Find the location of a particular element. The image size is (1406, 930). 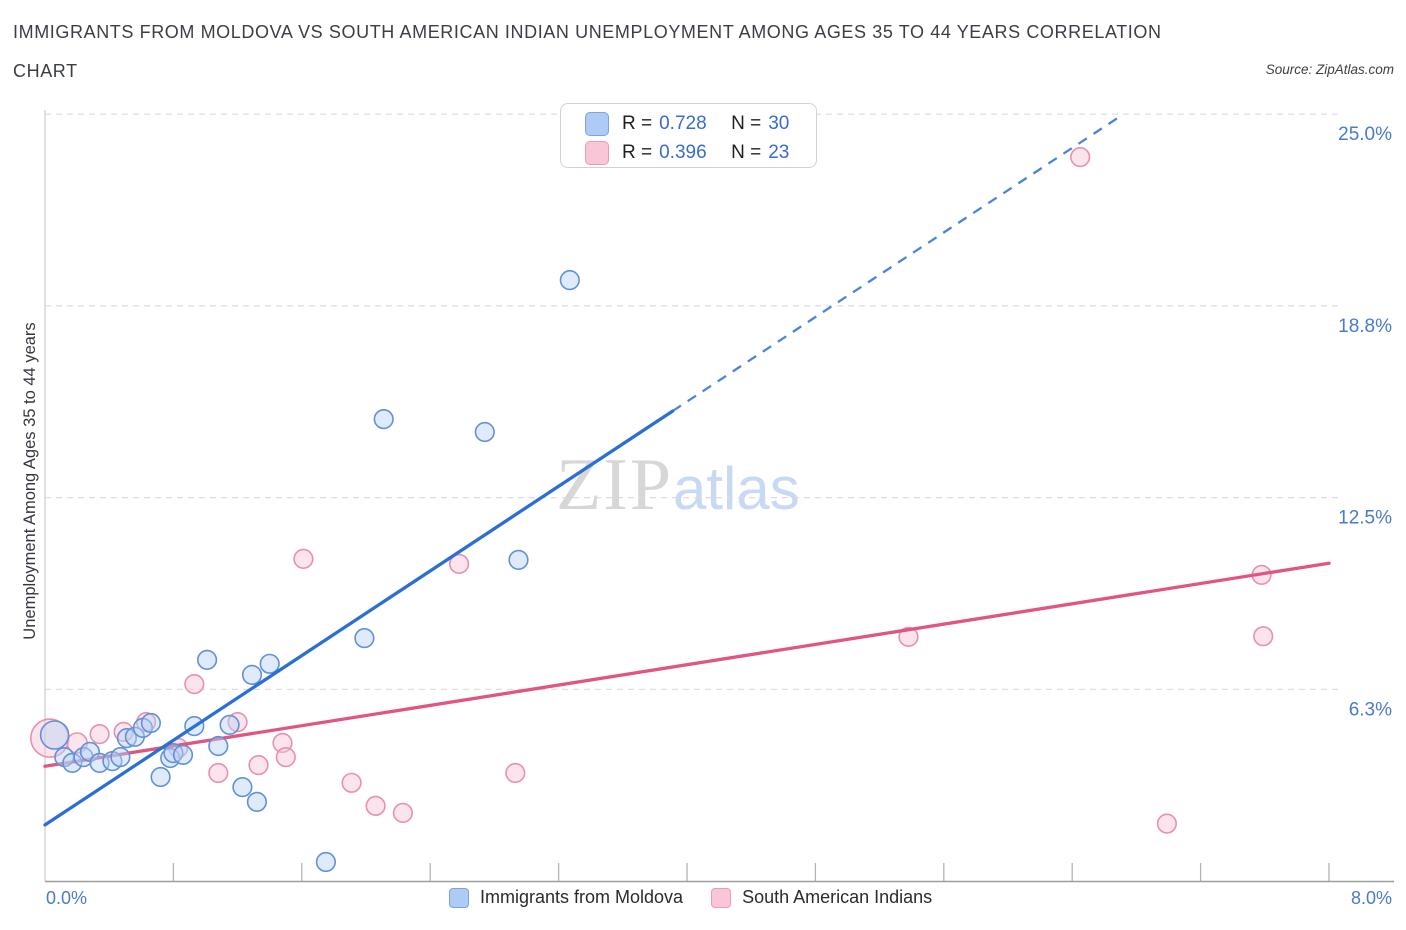

n-value-moldova: 30 is located at coordinates (779, 123).